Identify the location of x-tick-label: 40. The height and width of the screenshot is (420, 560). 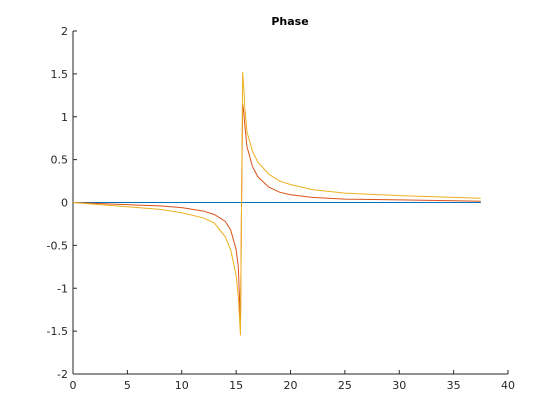
(508, 385).